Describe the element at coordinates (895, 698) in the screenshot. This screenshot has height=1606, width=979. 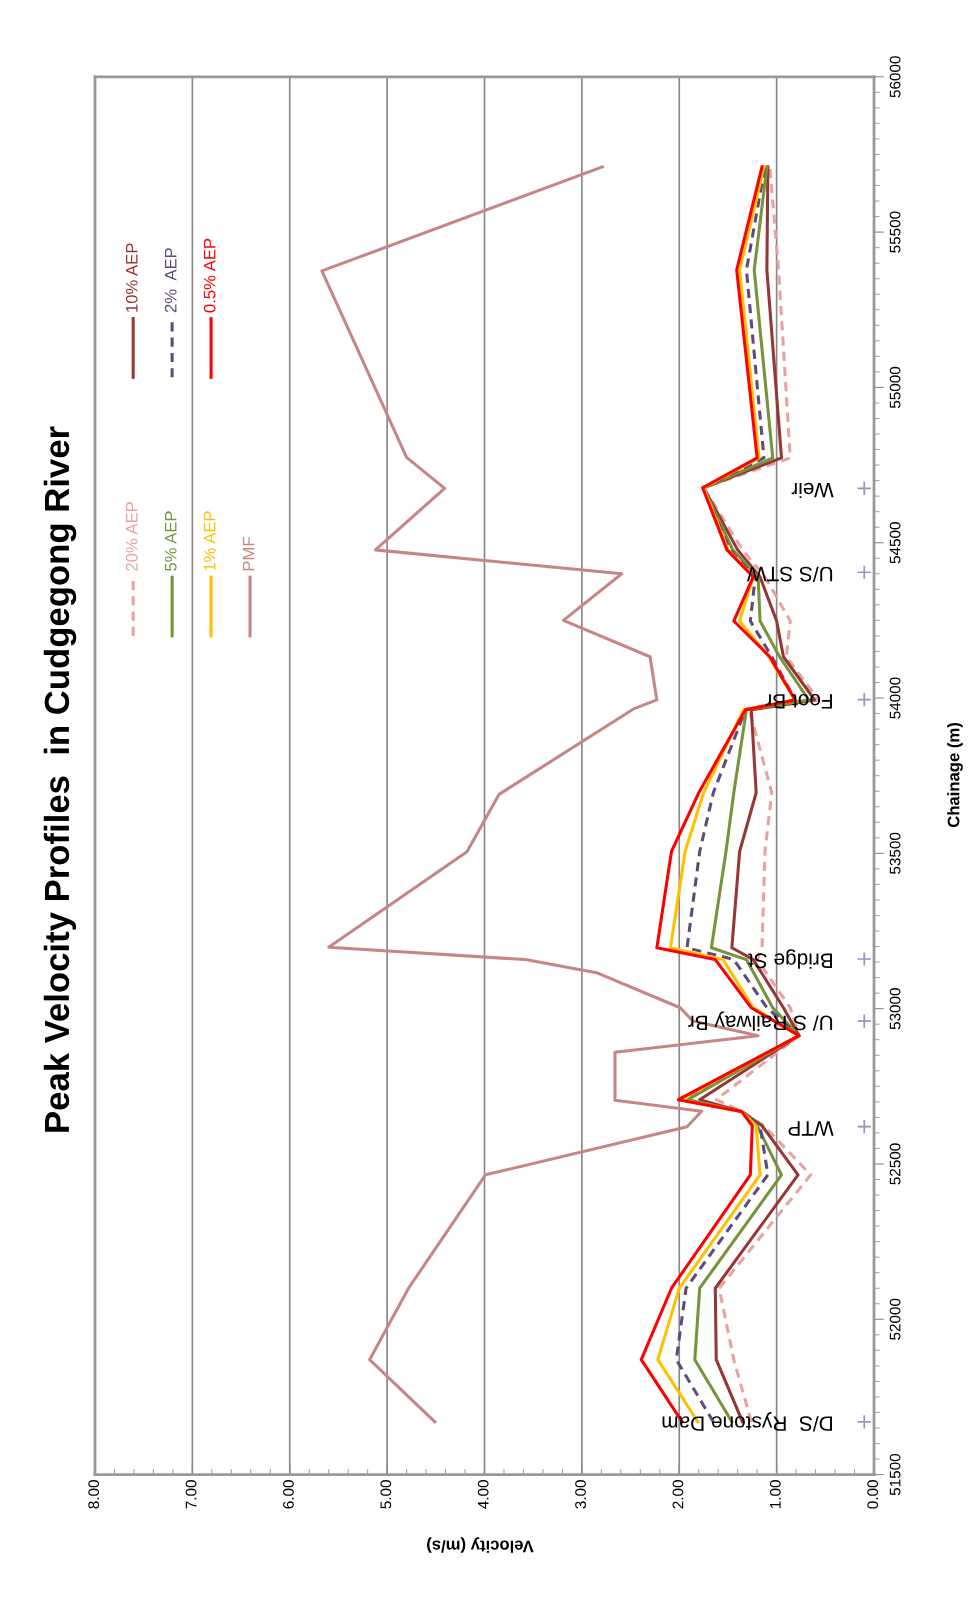
I see `y-tick-label: 54000` at that location.